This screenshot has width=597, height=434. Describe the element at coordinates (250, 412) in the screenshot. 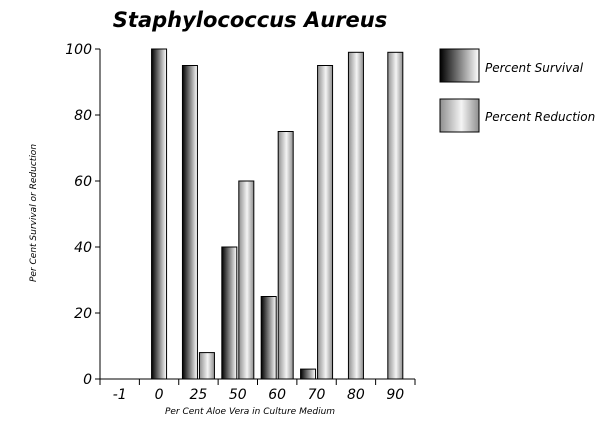

I see `x-axis-label: Per Cent Aloe Vera in Culture Medium` at that location.